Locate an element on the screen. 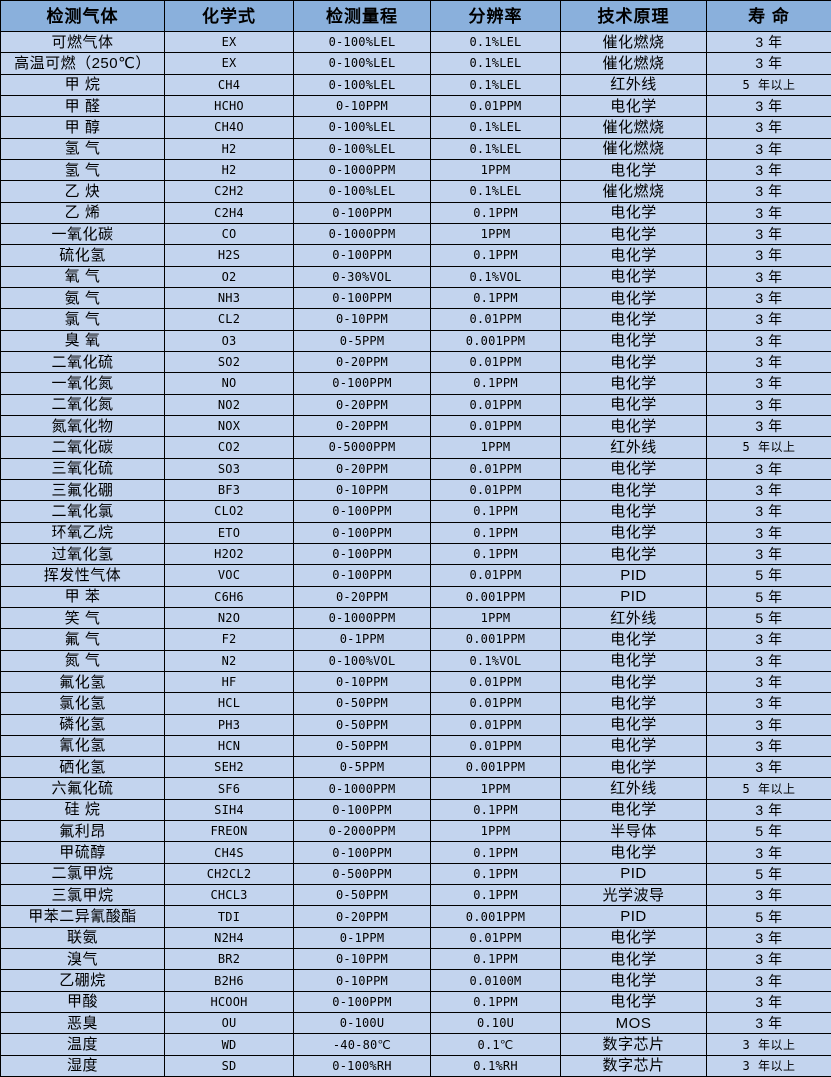 The height and width of the screenshot is (1077, 831). cell-formula: CO2 is located at coordinates (229, 447).